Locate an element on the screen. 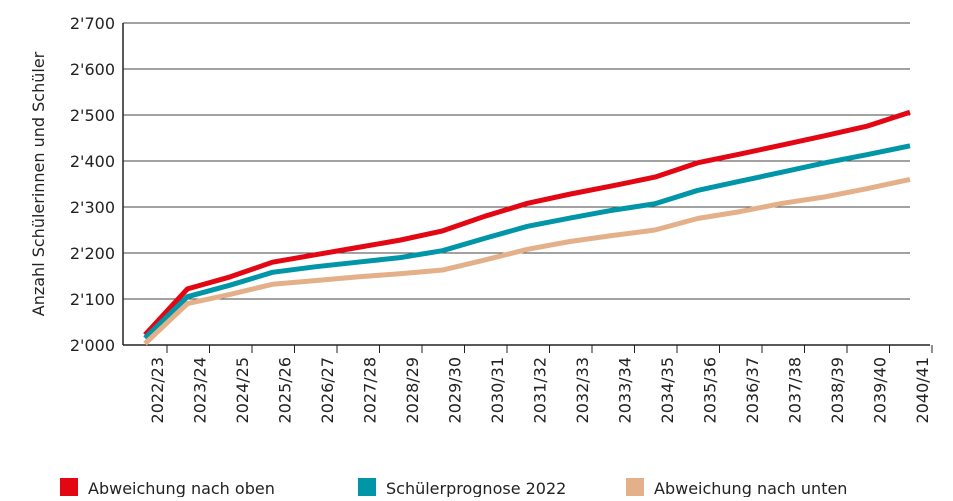 The width and height of the screenshot is (953, 501). y-tick-label: 2'700 is located at coordinates (92, 23).